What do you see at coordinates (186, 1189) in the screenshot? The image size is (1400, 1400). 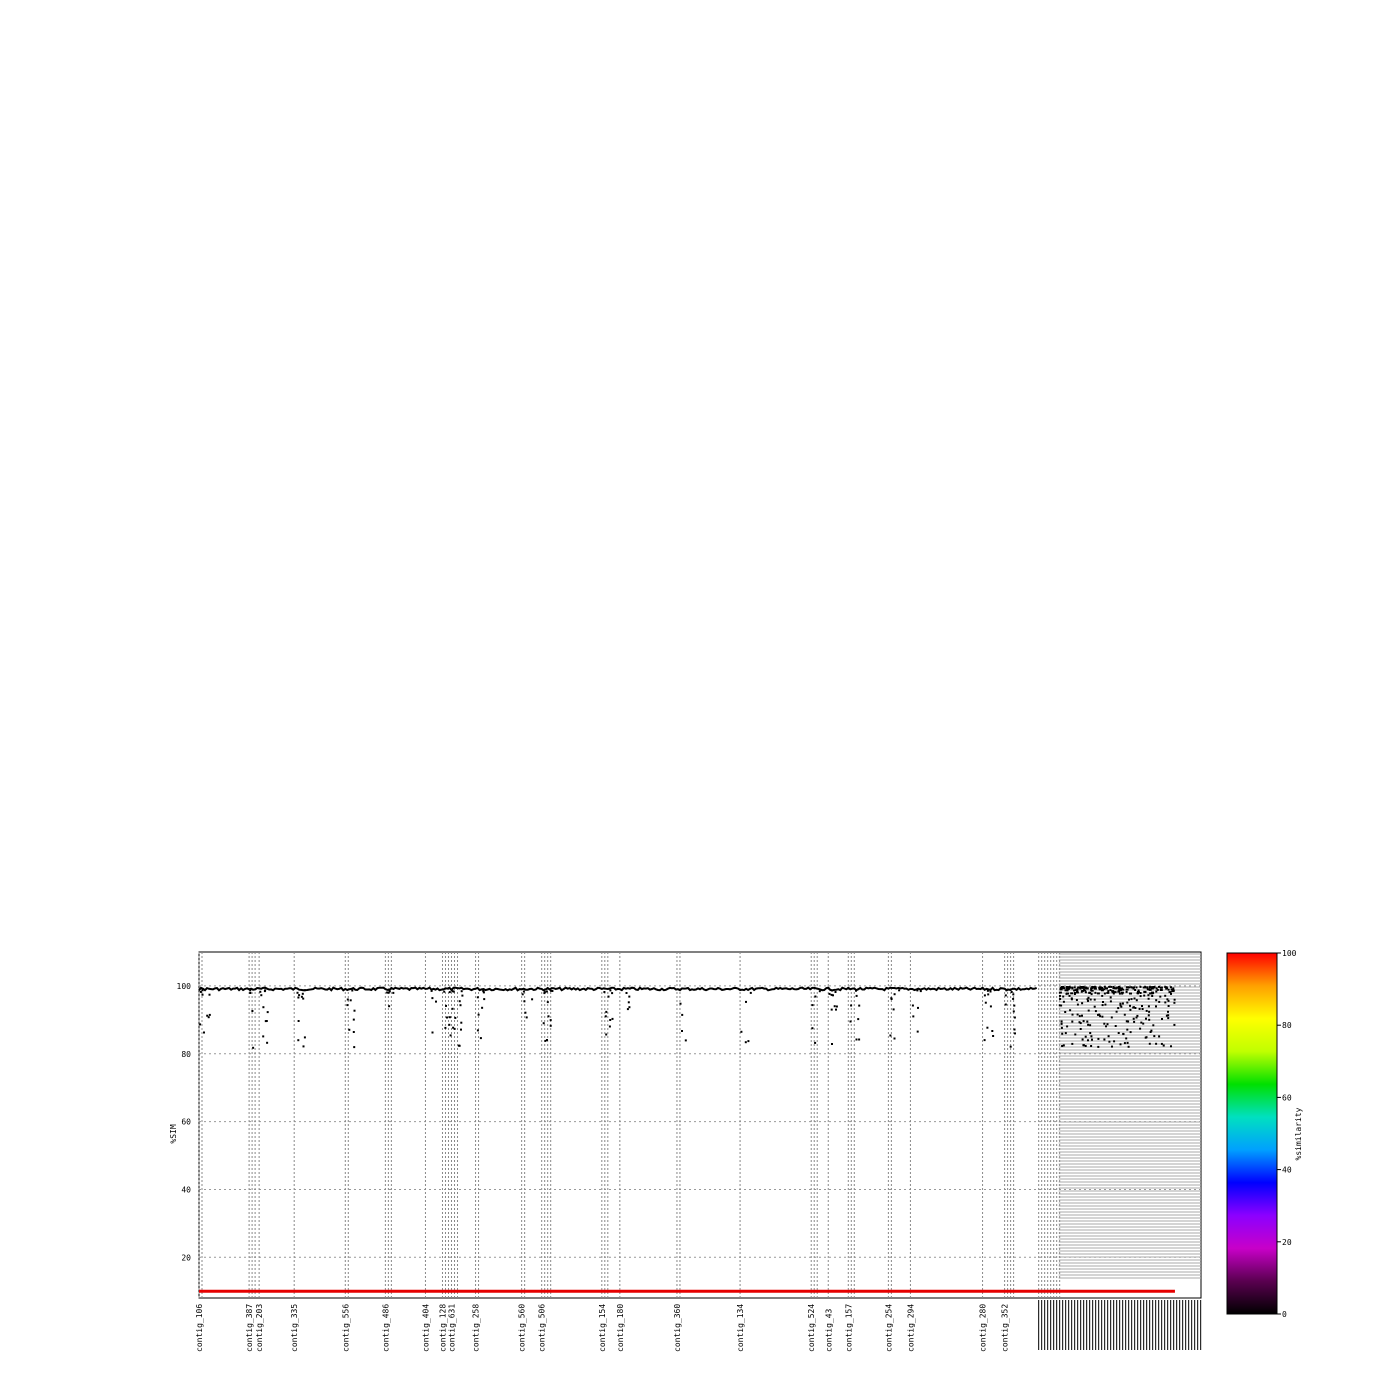 I see `y-tick-label: 40` at bounding box center [186, 1189].